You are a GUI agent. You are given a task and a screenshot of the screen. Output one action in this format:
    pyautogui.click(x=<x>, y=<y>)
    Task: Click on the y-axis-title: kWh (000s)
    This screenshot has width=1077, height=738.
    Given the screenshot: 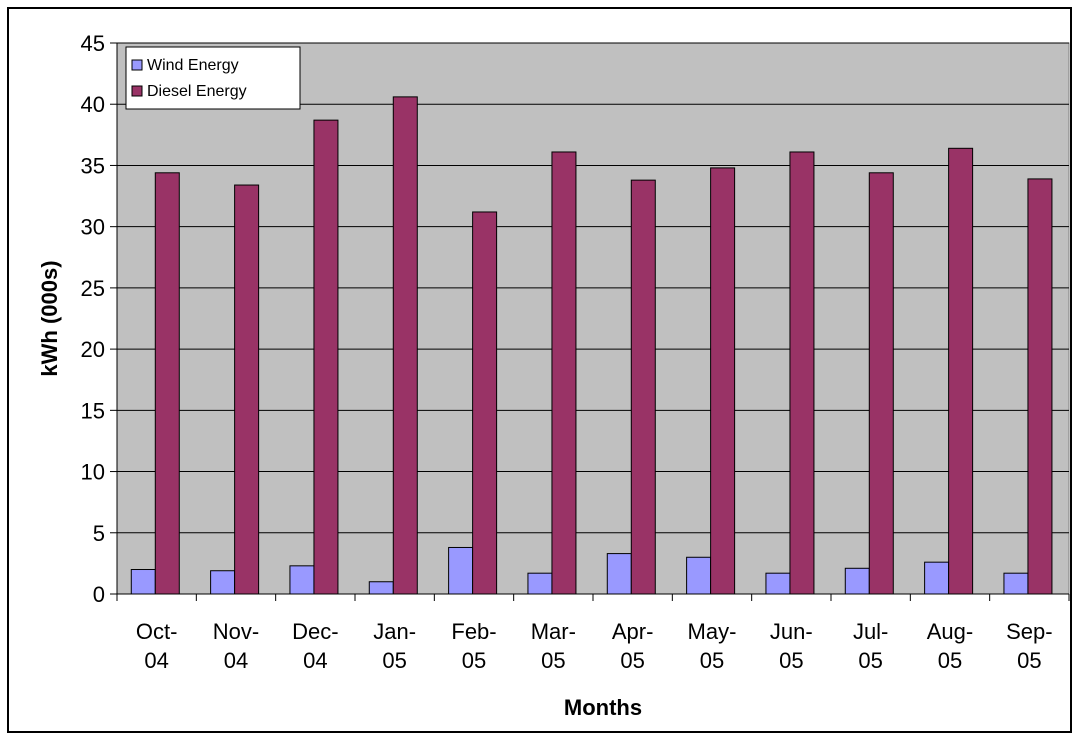 What is the action you would take?
    pyautogui.click(x=49, y=318)
    